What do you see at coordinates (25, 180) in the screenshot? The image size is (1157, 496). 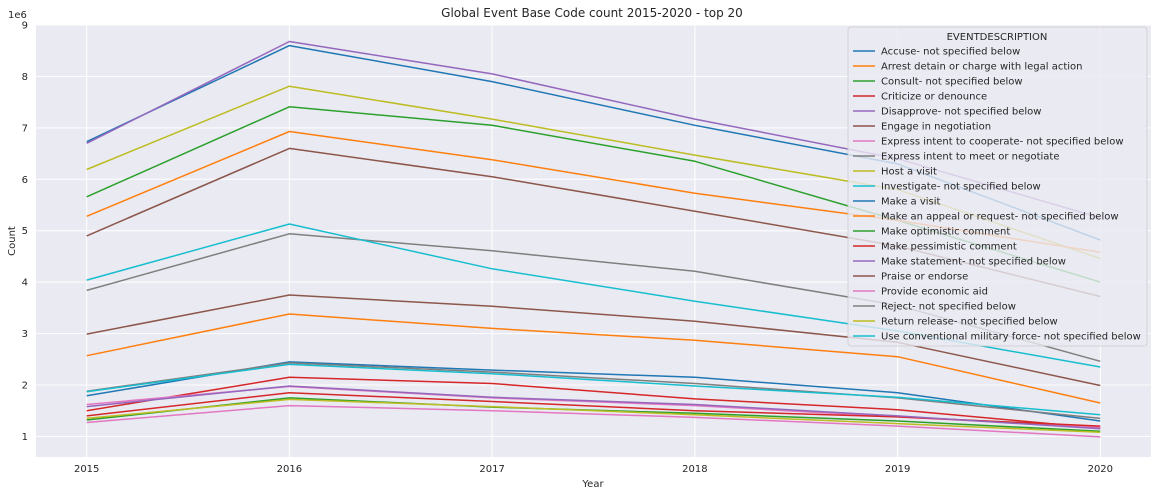 I see `y-tick-label: 6` at bounding box center [25, 180].